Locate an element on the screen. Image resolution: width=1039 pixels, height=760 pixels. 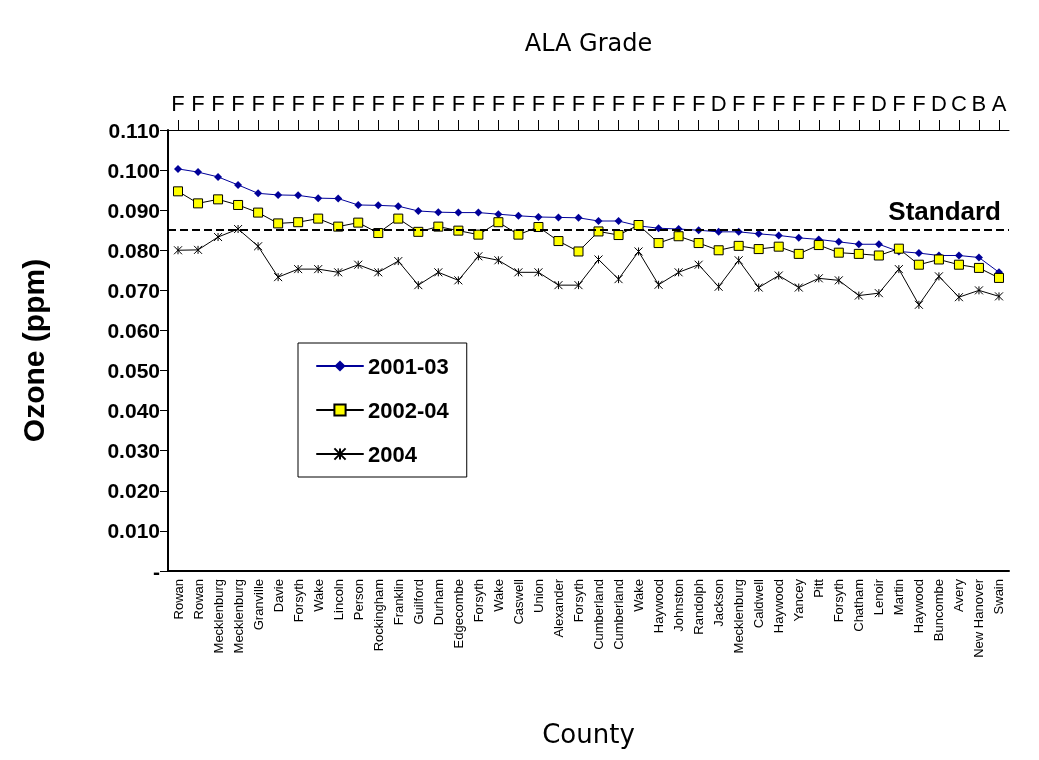
text: D is located at coordinates (938, 103).